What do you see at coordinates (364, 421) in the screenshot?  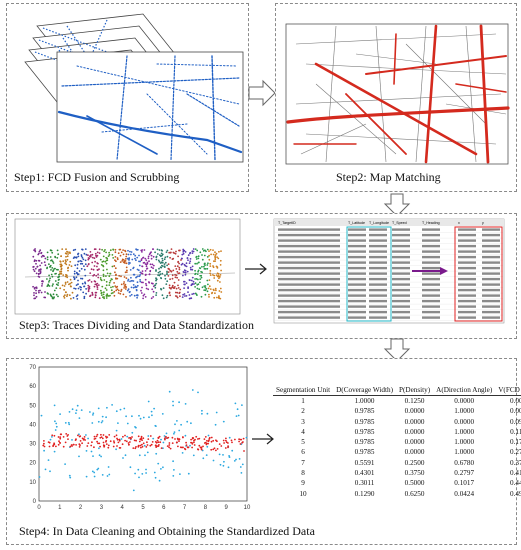 I see `table-cell: 0.9785` at bounding box center [364, 421].